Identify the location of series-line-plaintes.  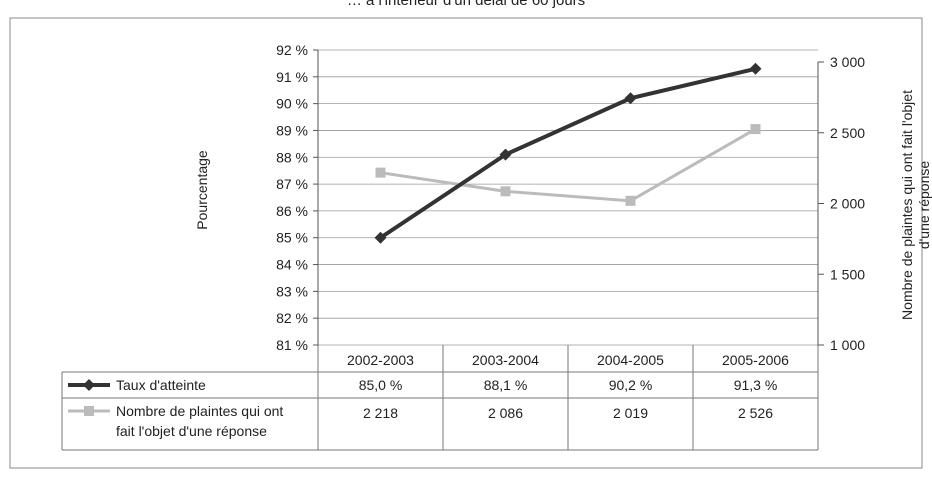
(568, 165).